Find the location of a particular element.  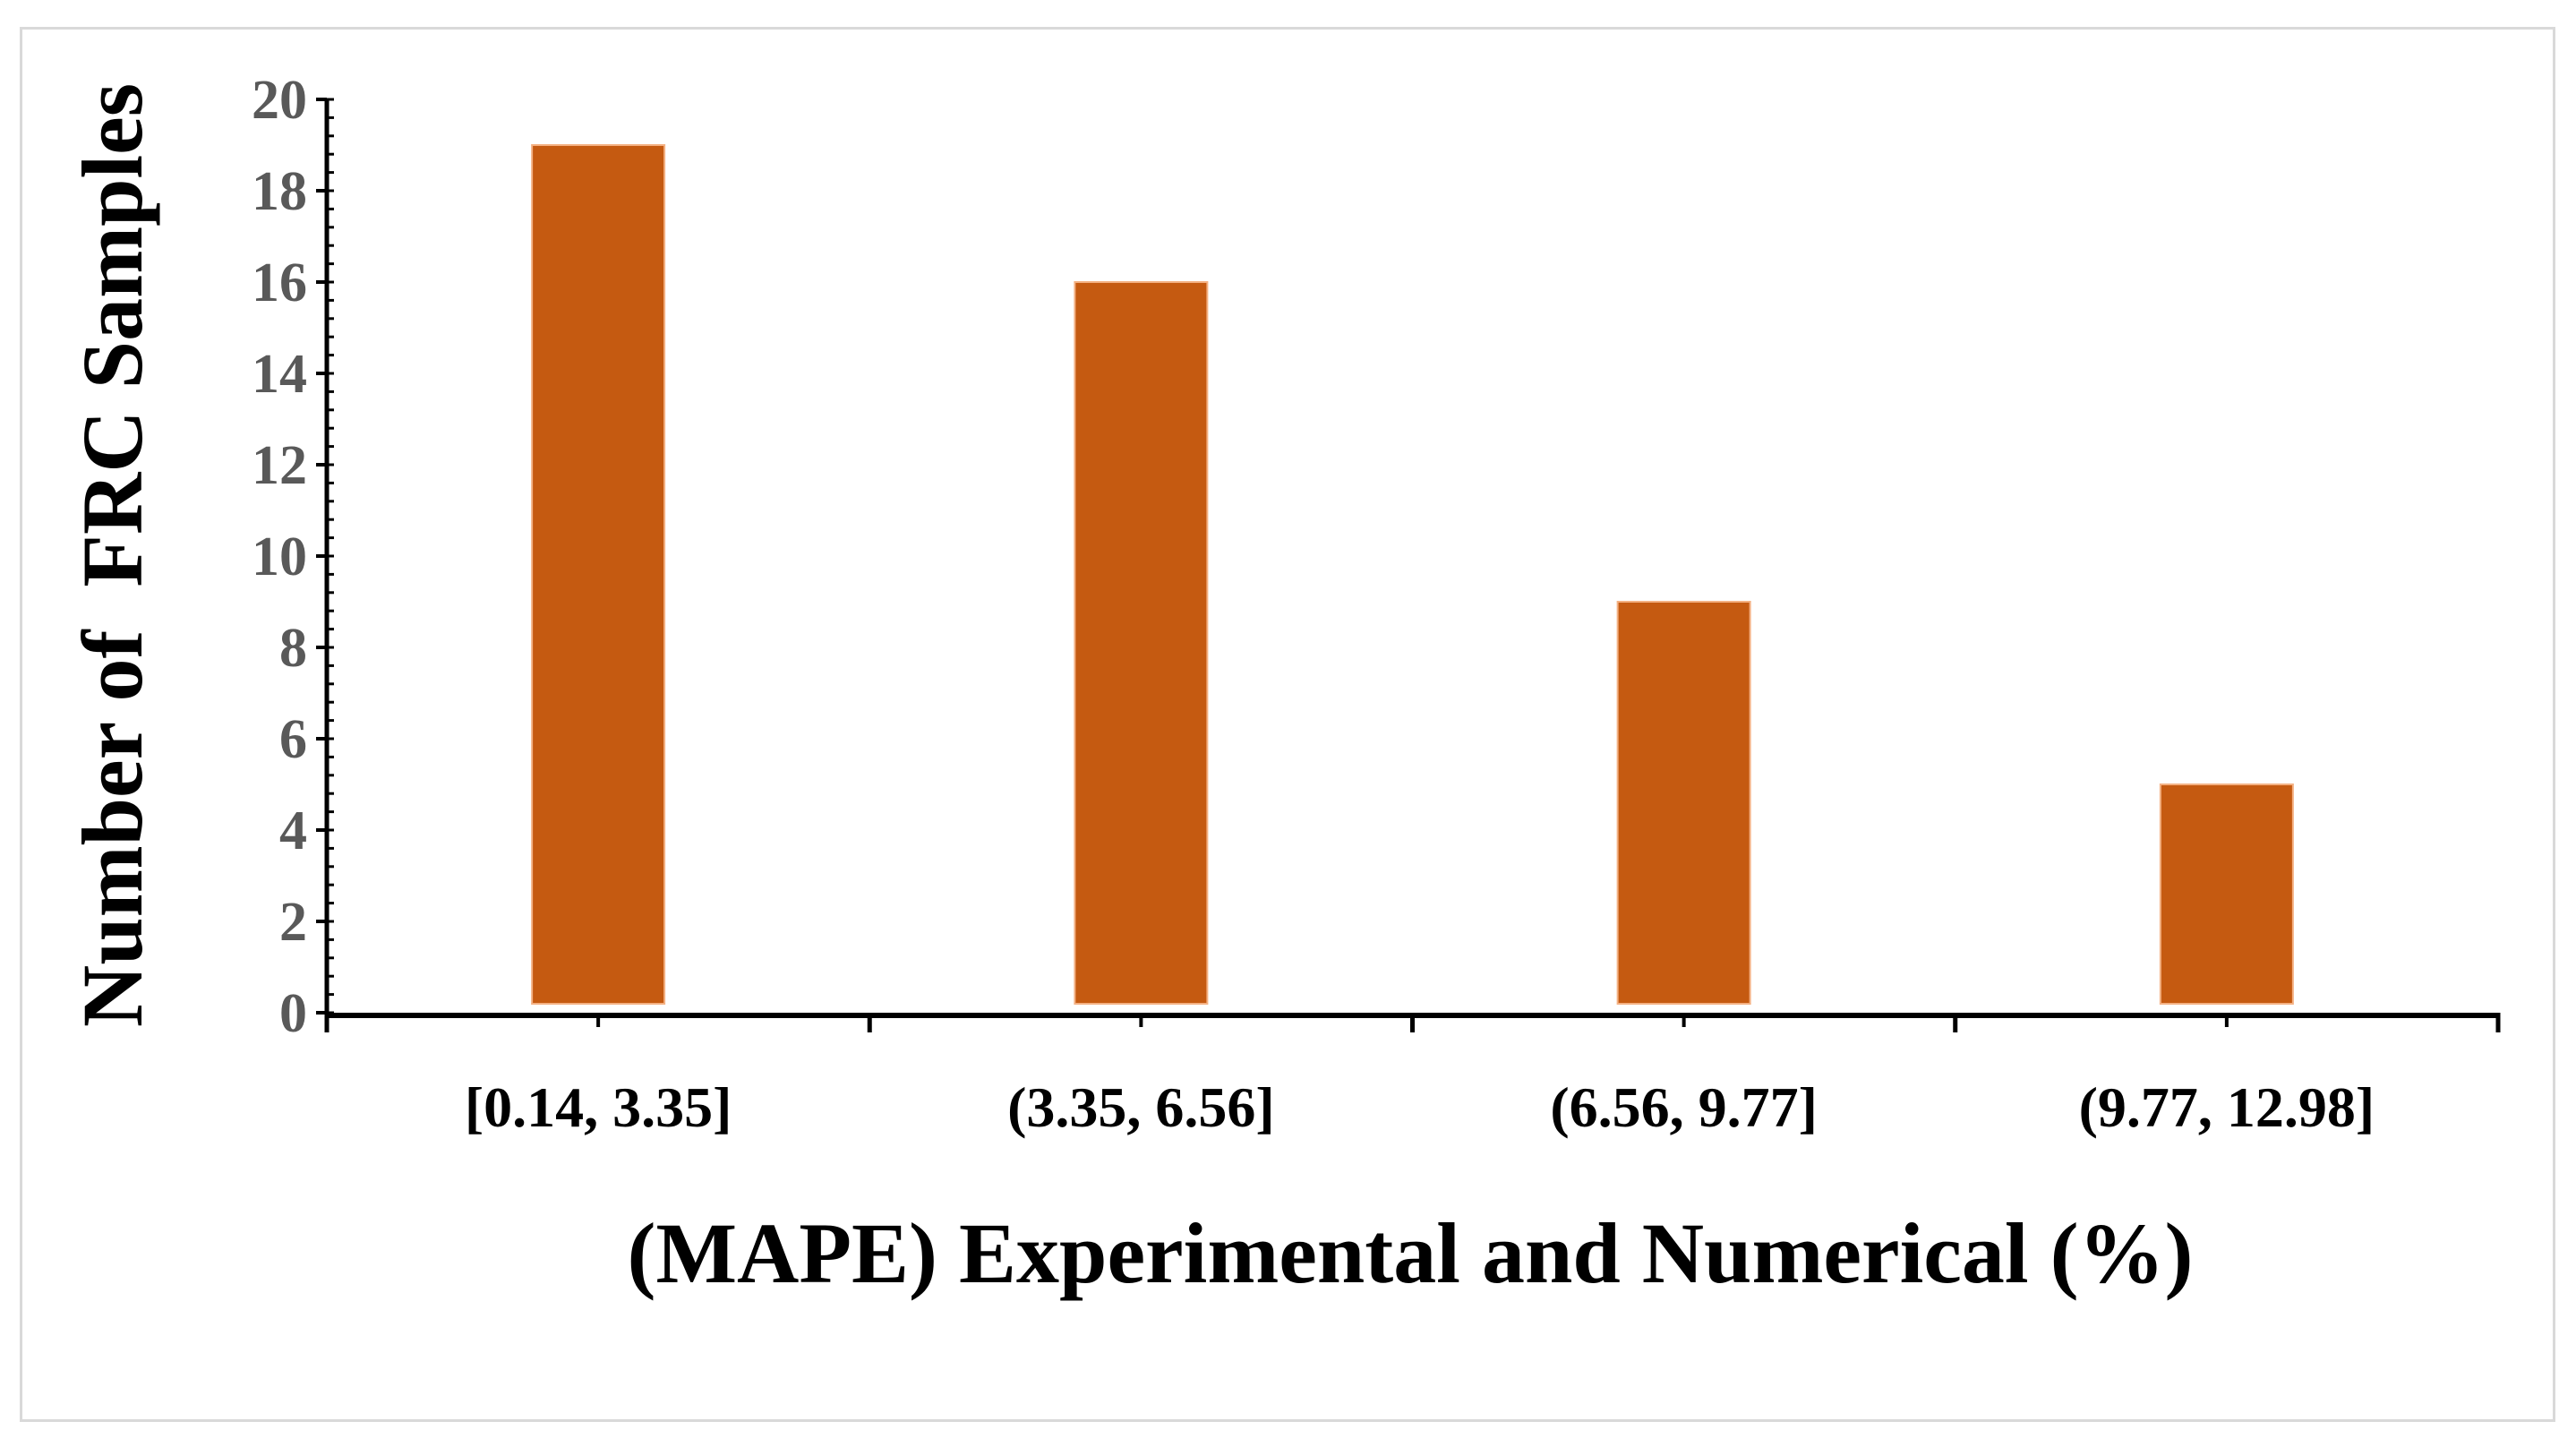

x-tick-label: (9.77, 12.98] is located at coordinates (2227, 1107).